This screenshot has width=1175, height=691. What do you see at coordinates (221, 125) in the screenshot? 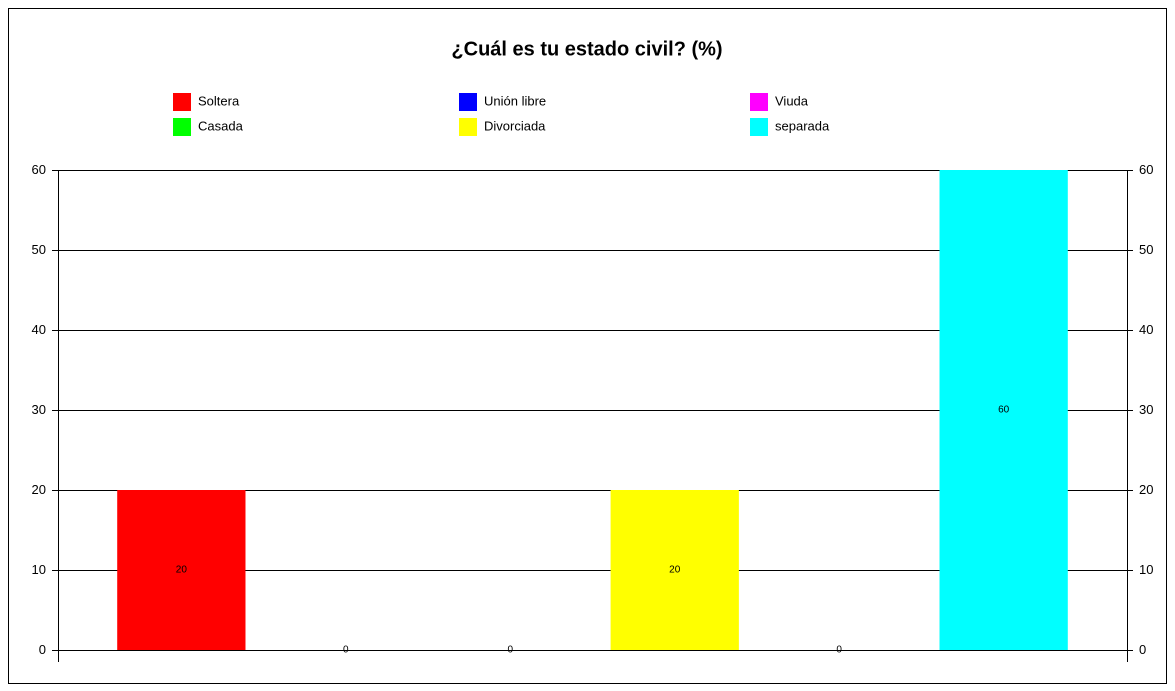
I see `legend-label: Casada` at bounding box center [221, 125].